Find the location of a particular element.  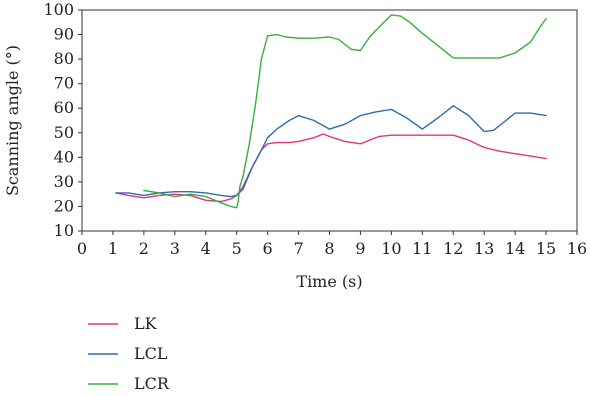

x-tick-label: 16 is located at coordinates (577, 248).